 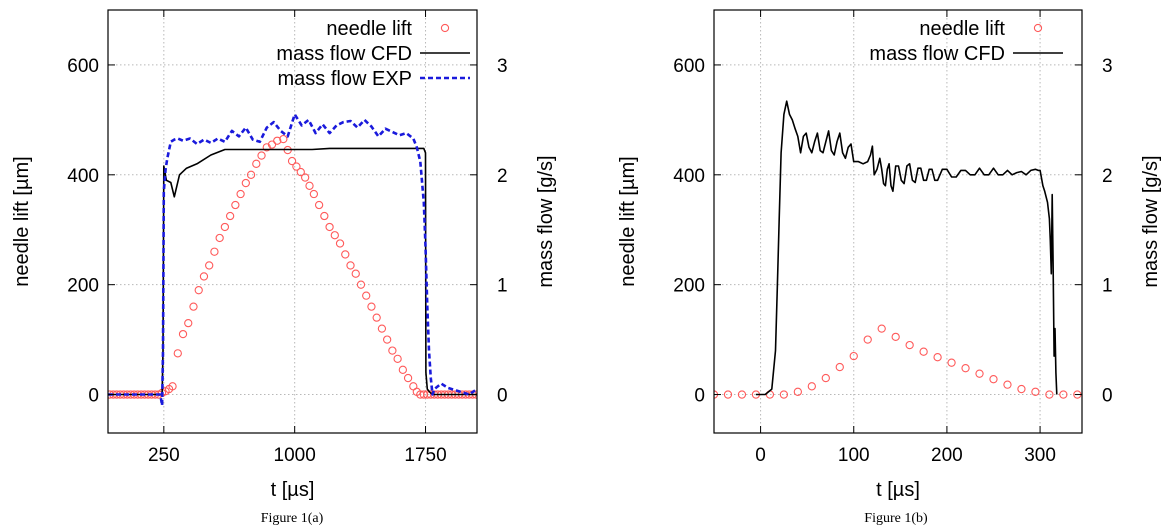 I want to click on legend: needle lift mass flow CFD mass flow EXP, so click(x=373, y=54).